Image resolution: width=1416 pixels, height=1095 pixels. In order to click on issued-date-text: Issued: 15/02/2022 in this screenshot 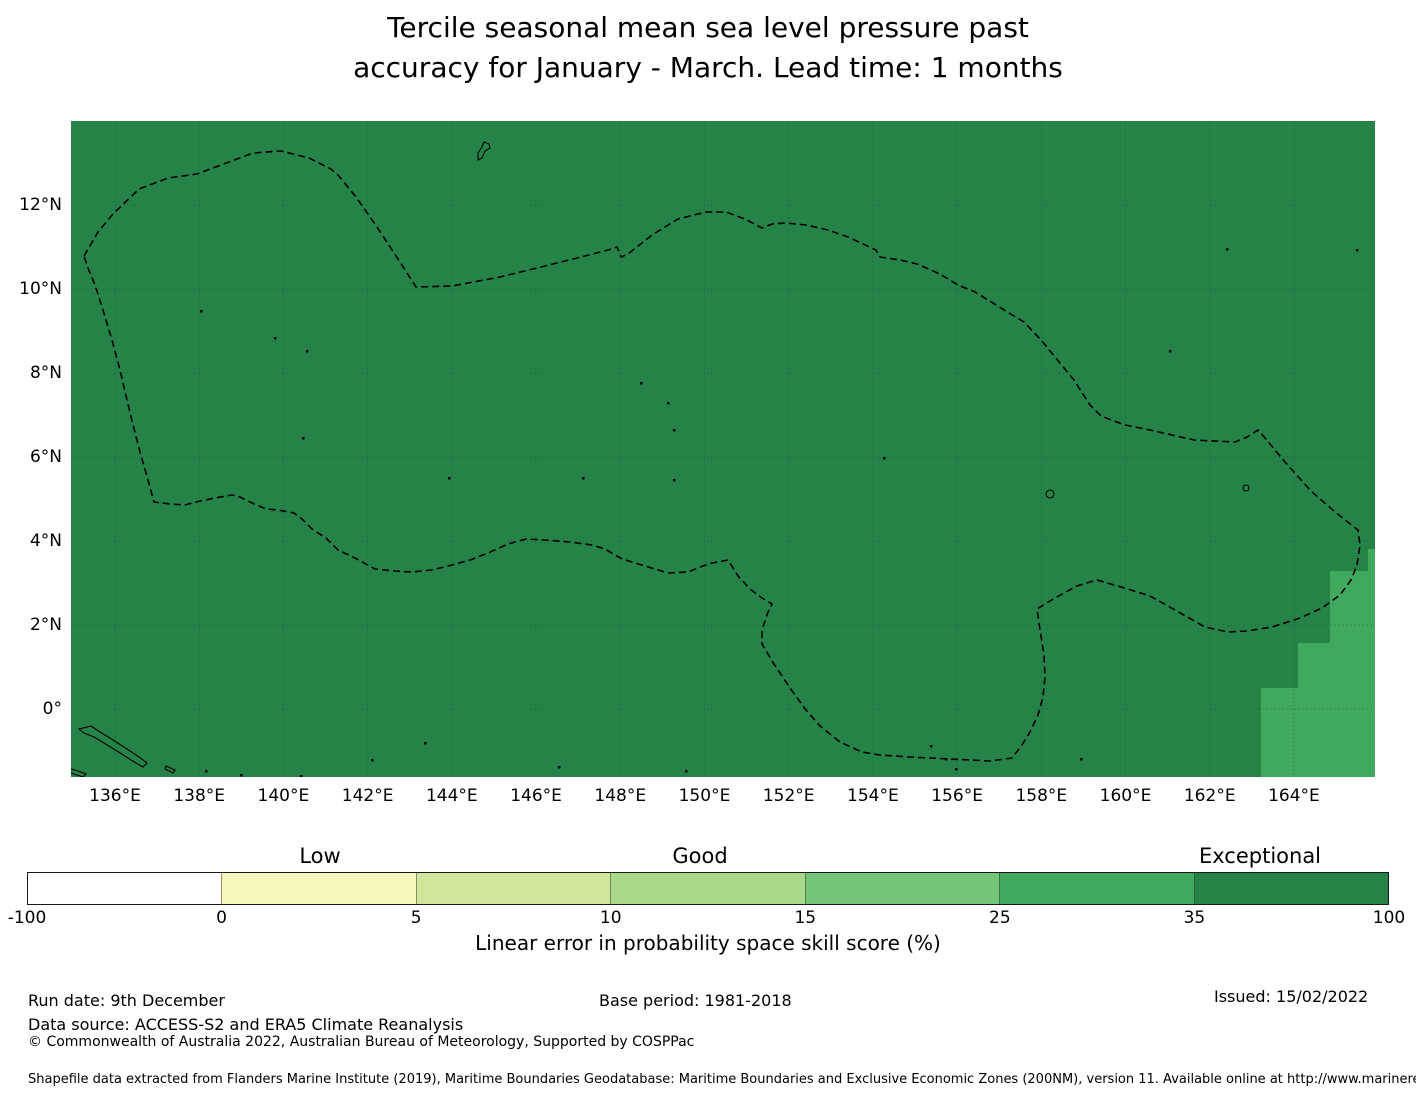, I will do `click(1291, 996)`.